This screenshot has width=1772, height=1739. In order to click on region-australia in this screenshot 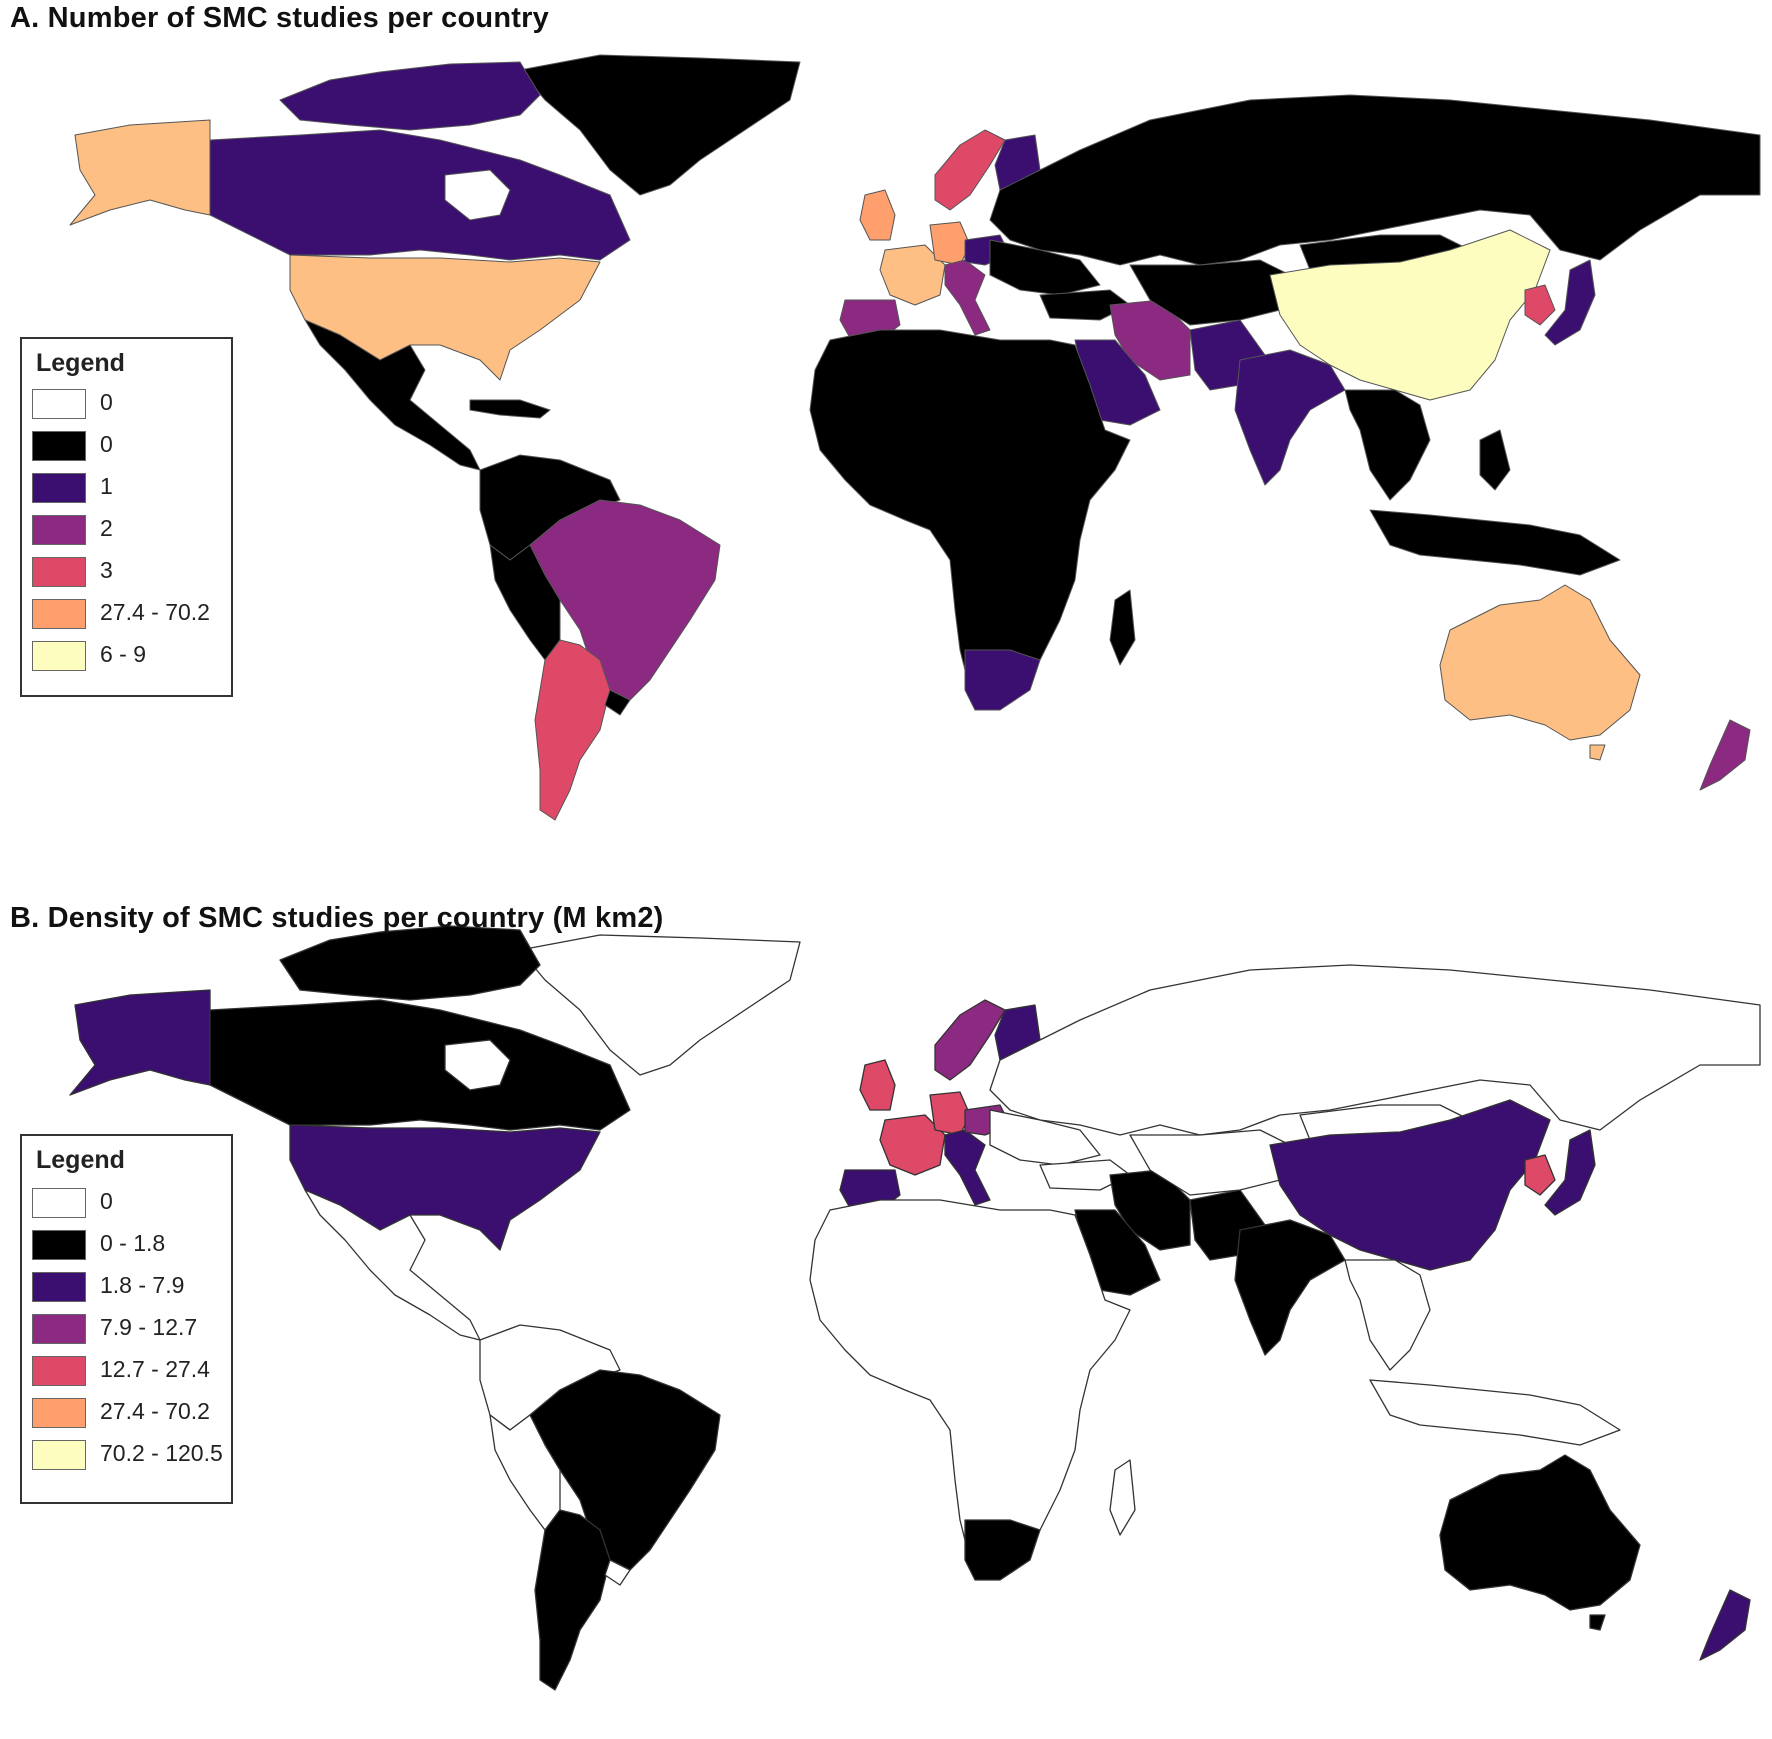, I will do `click(1540, 662)`.